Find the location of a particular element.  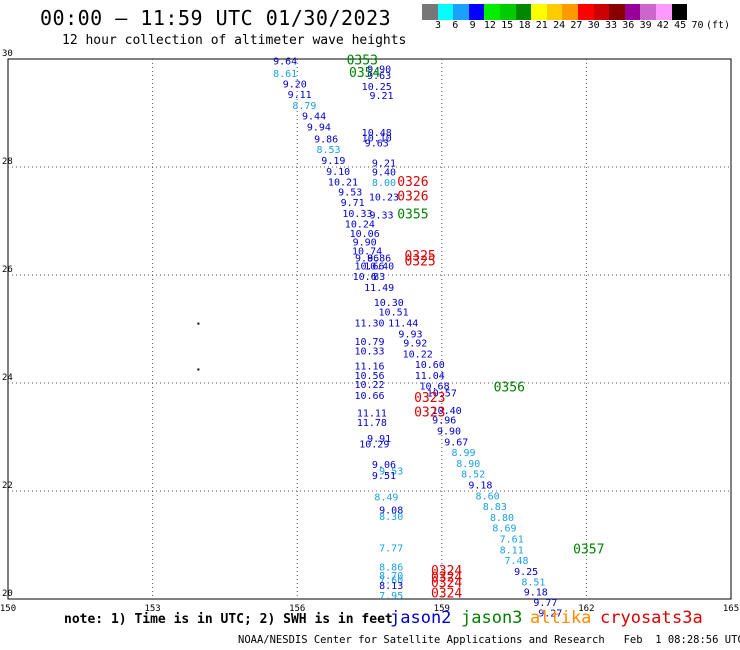

wave-height-label: 9.44 is located at coordinates (314, 117).